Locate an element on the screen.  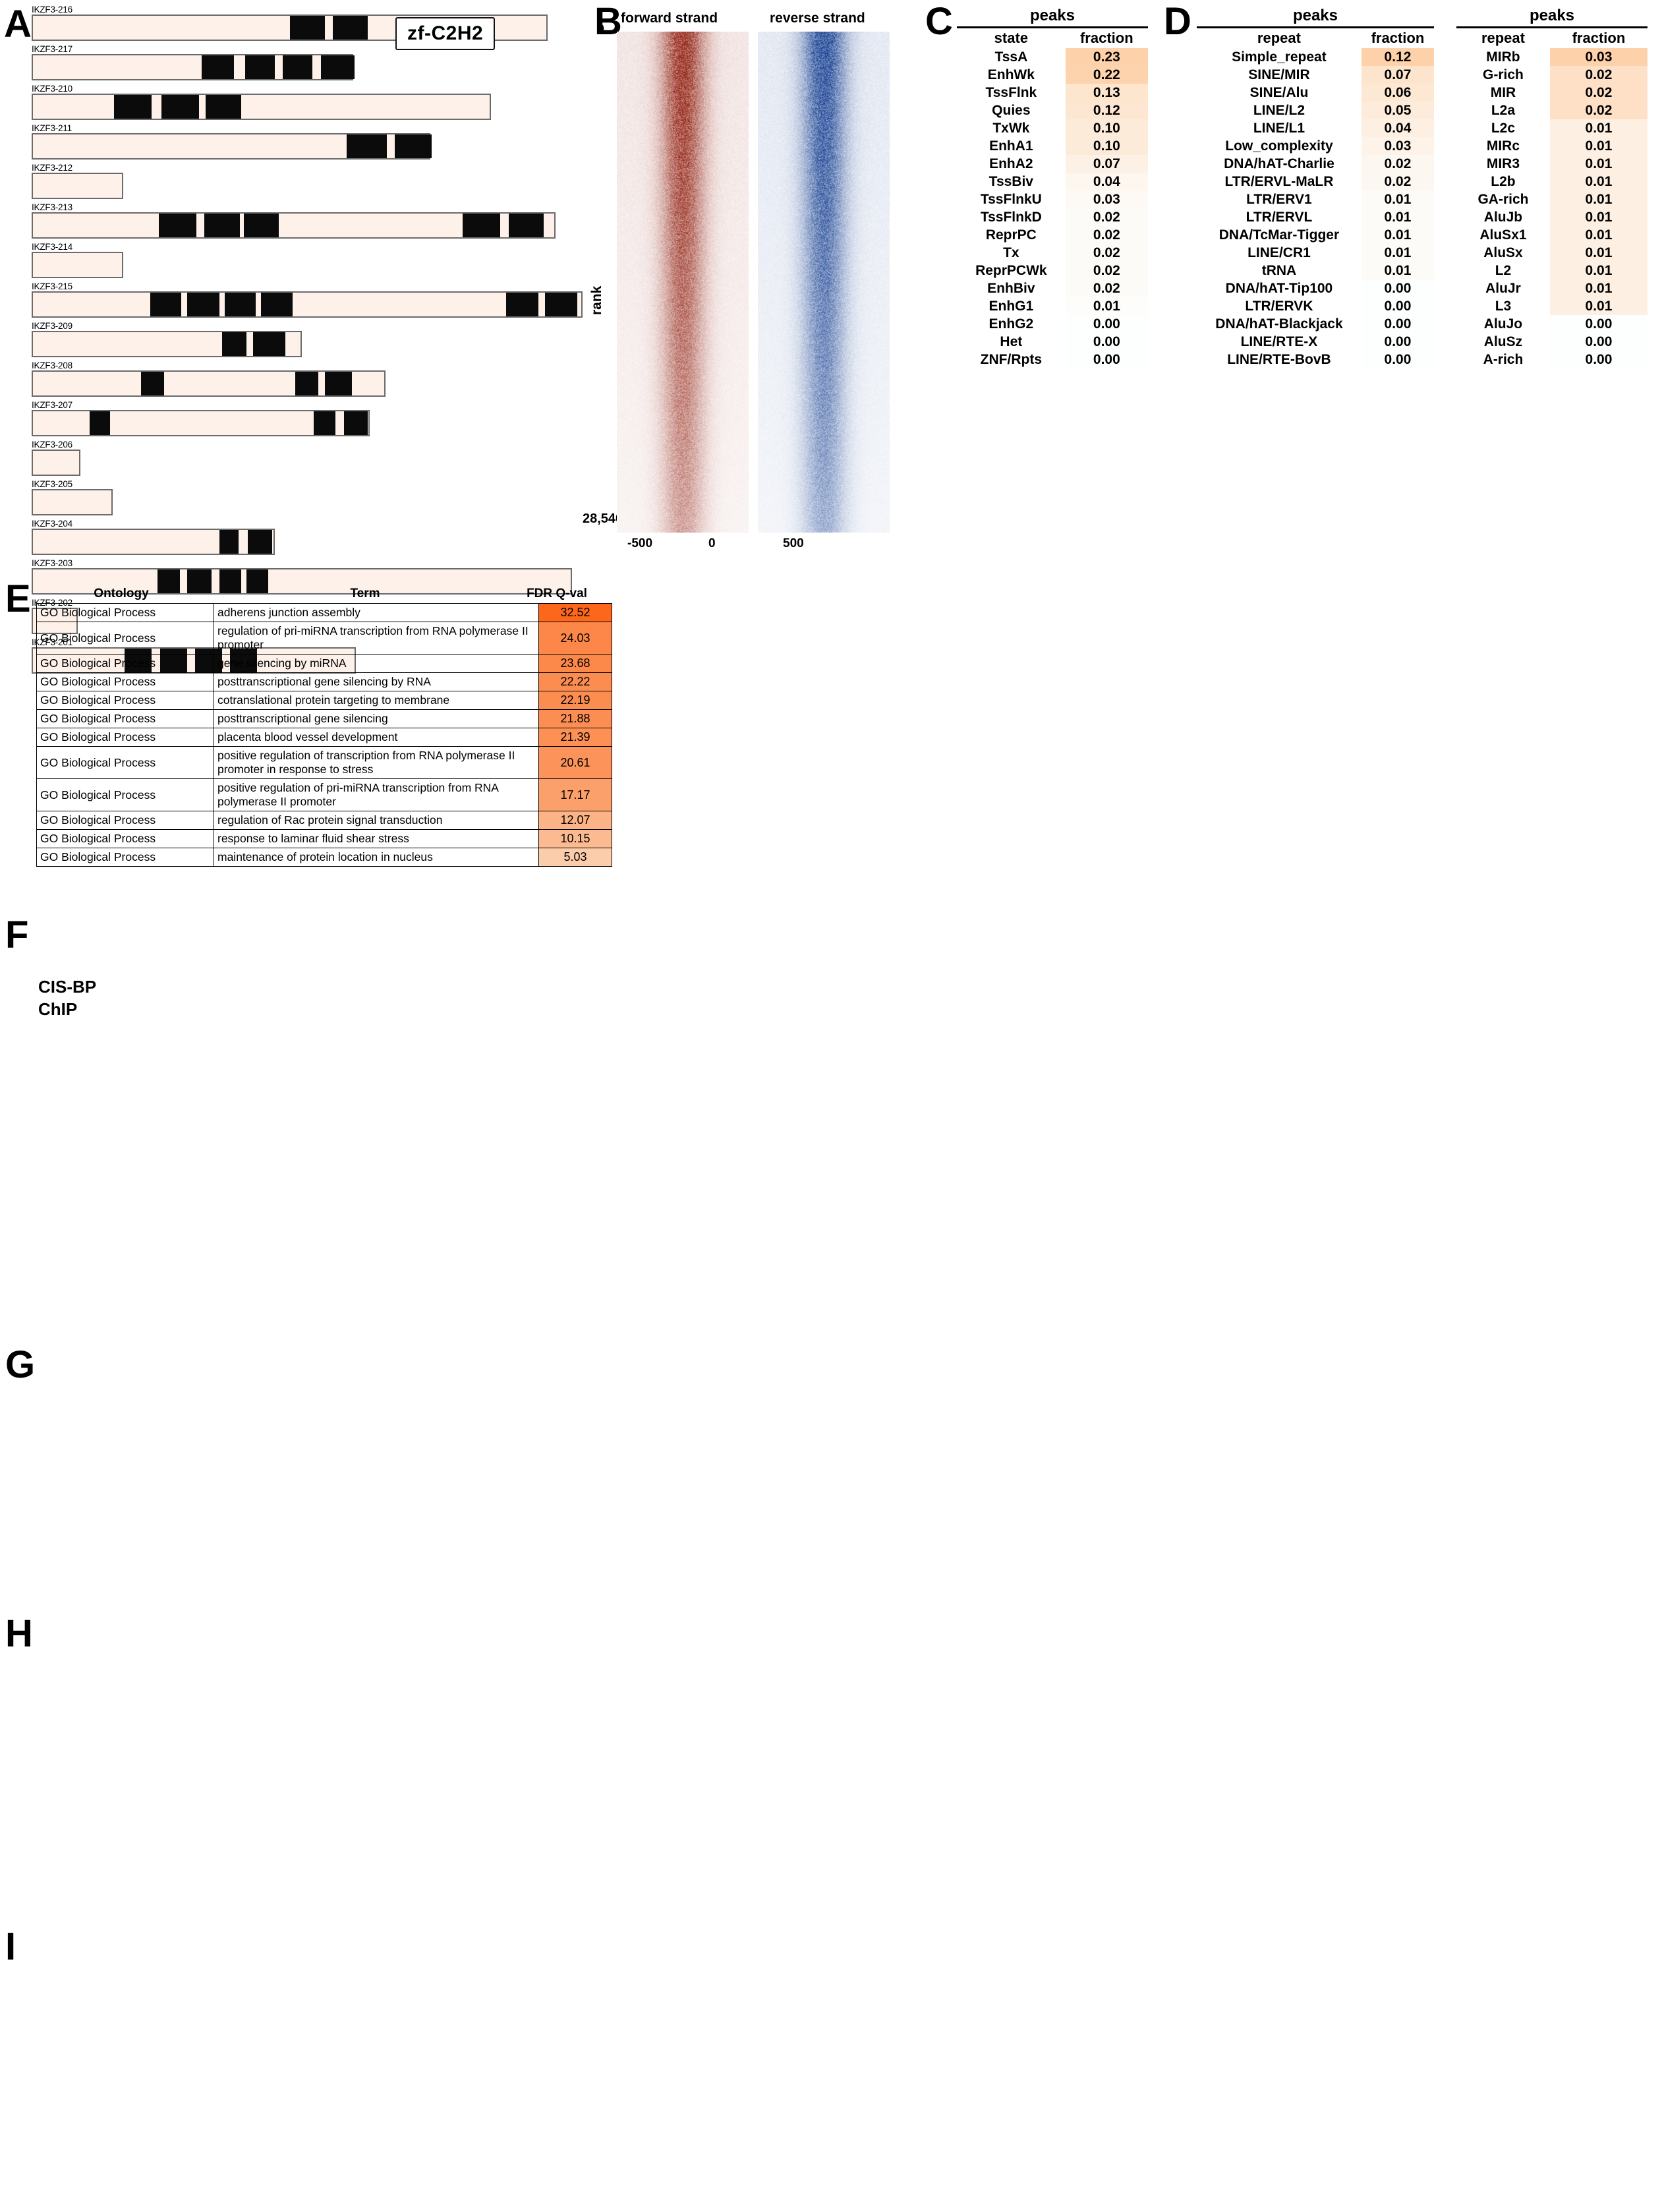
transcript-label: IKZF3-214 is located at coordinates (52, 247).